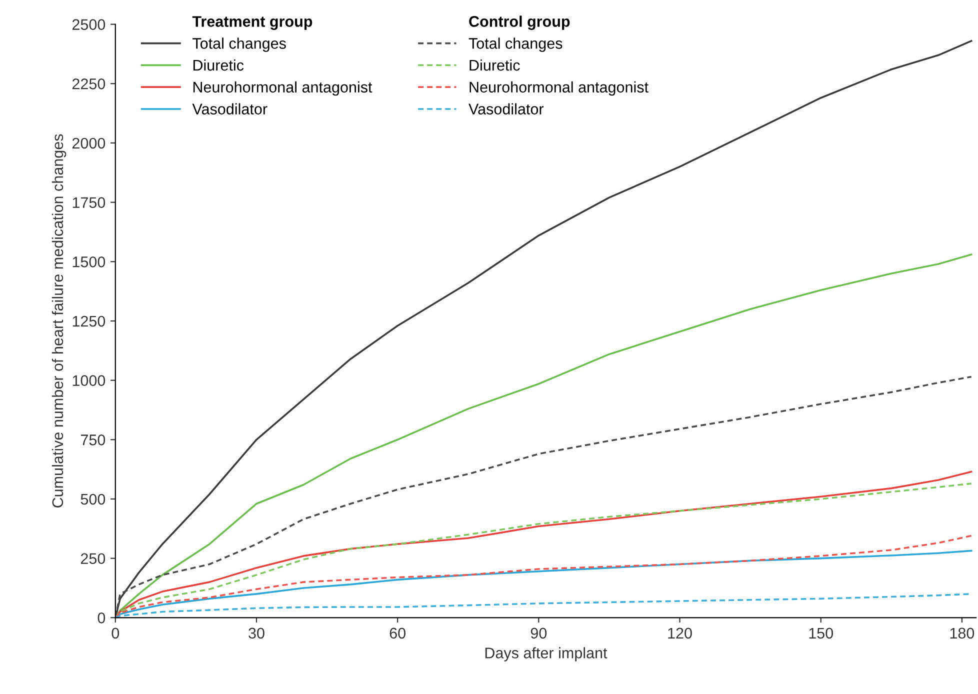 The image size is (978, 694). Describe the element at coordinates (89, 262) in the screenshot. I see `y-tick-label: 1500` at that location.